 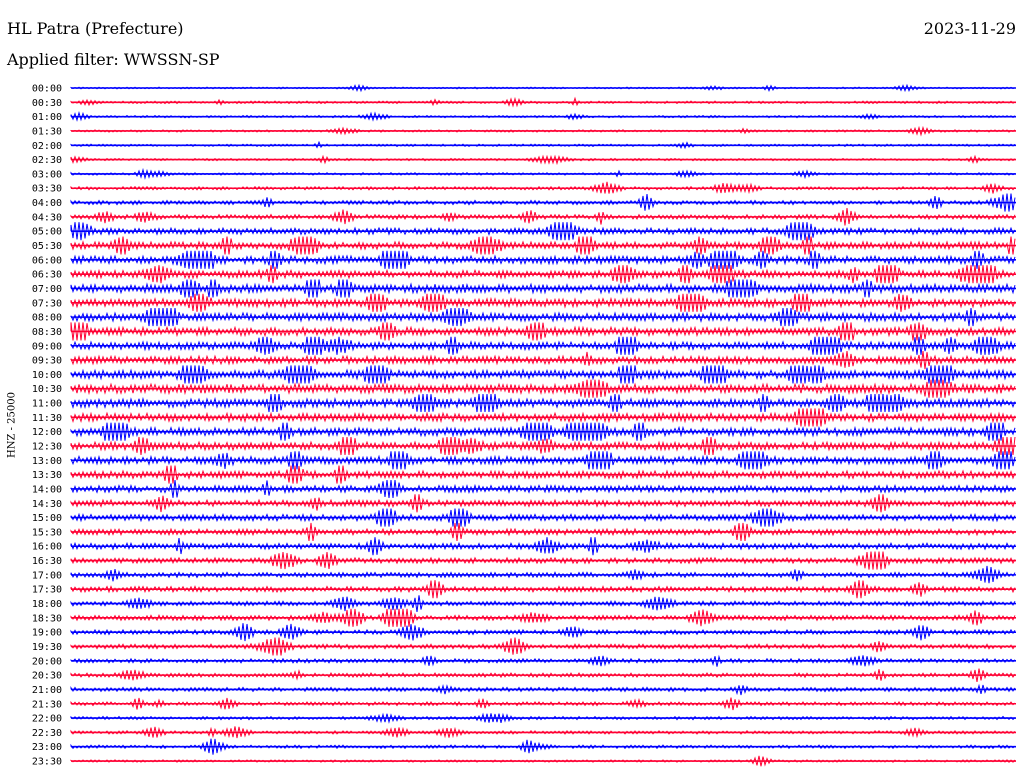 What do you see at coordinates (47, 117) in the screenshot?
I see `time-tick-label: 01:00` at bounding box center [47, 117].